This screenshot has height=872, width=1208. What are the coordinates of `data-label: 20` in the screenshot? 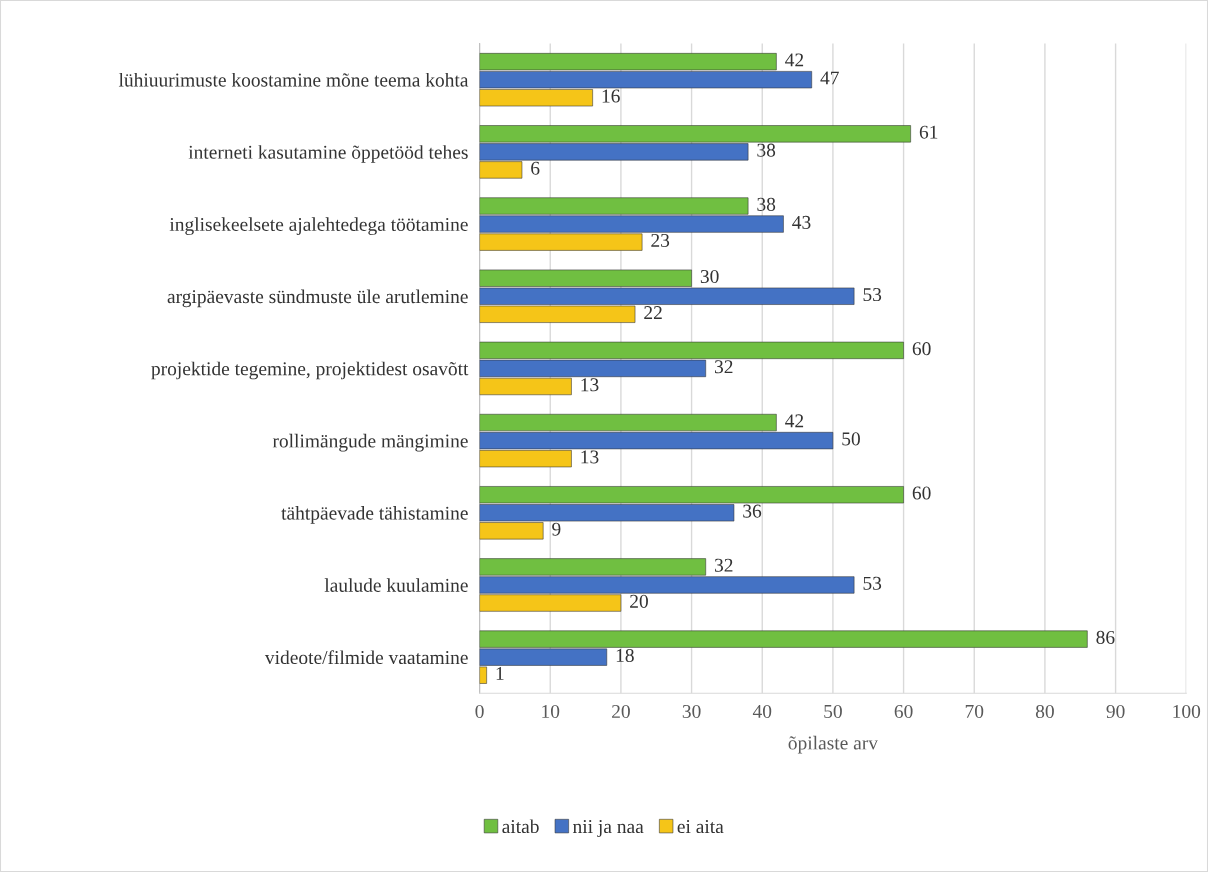 It's located at (639, 601).